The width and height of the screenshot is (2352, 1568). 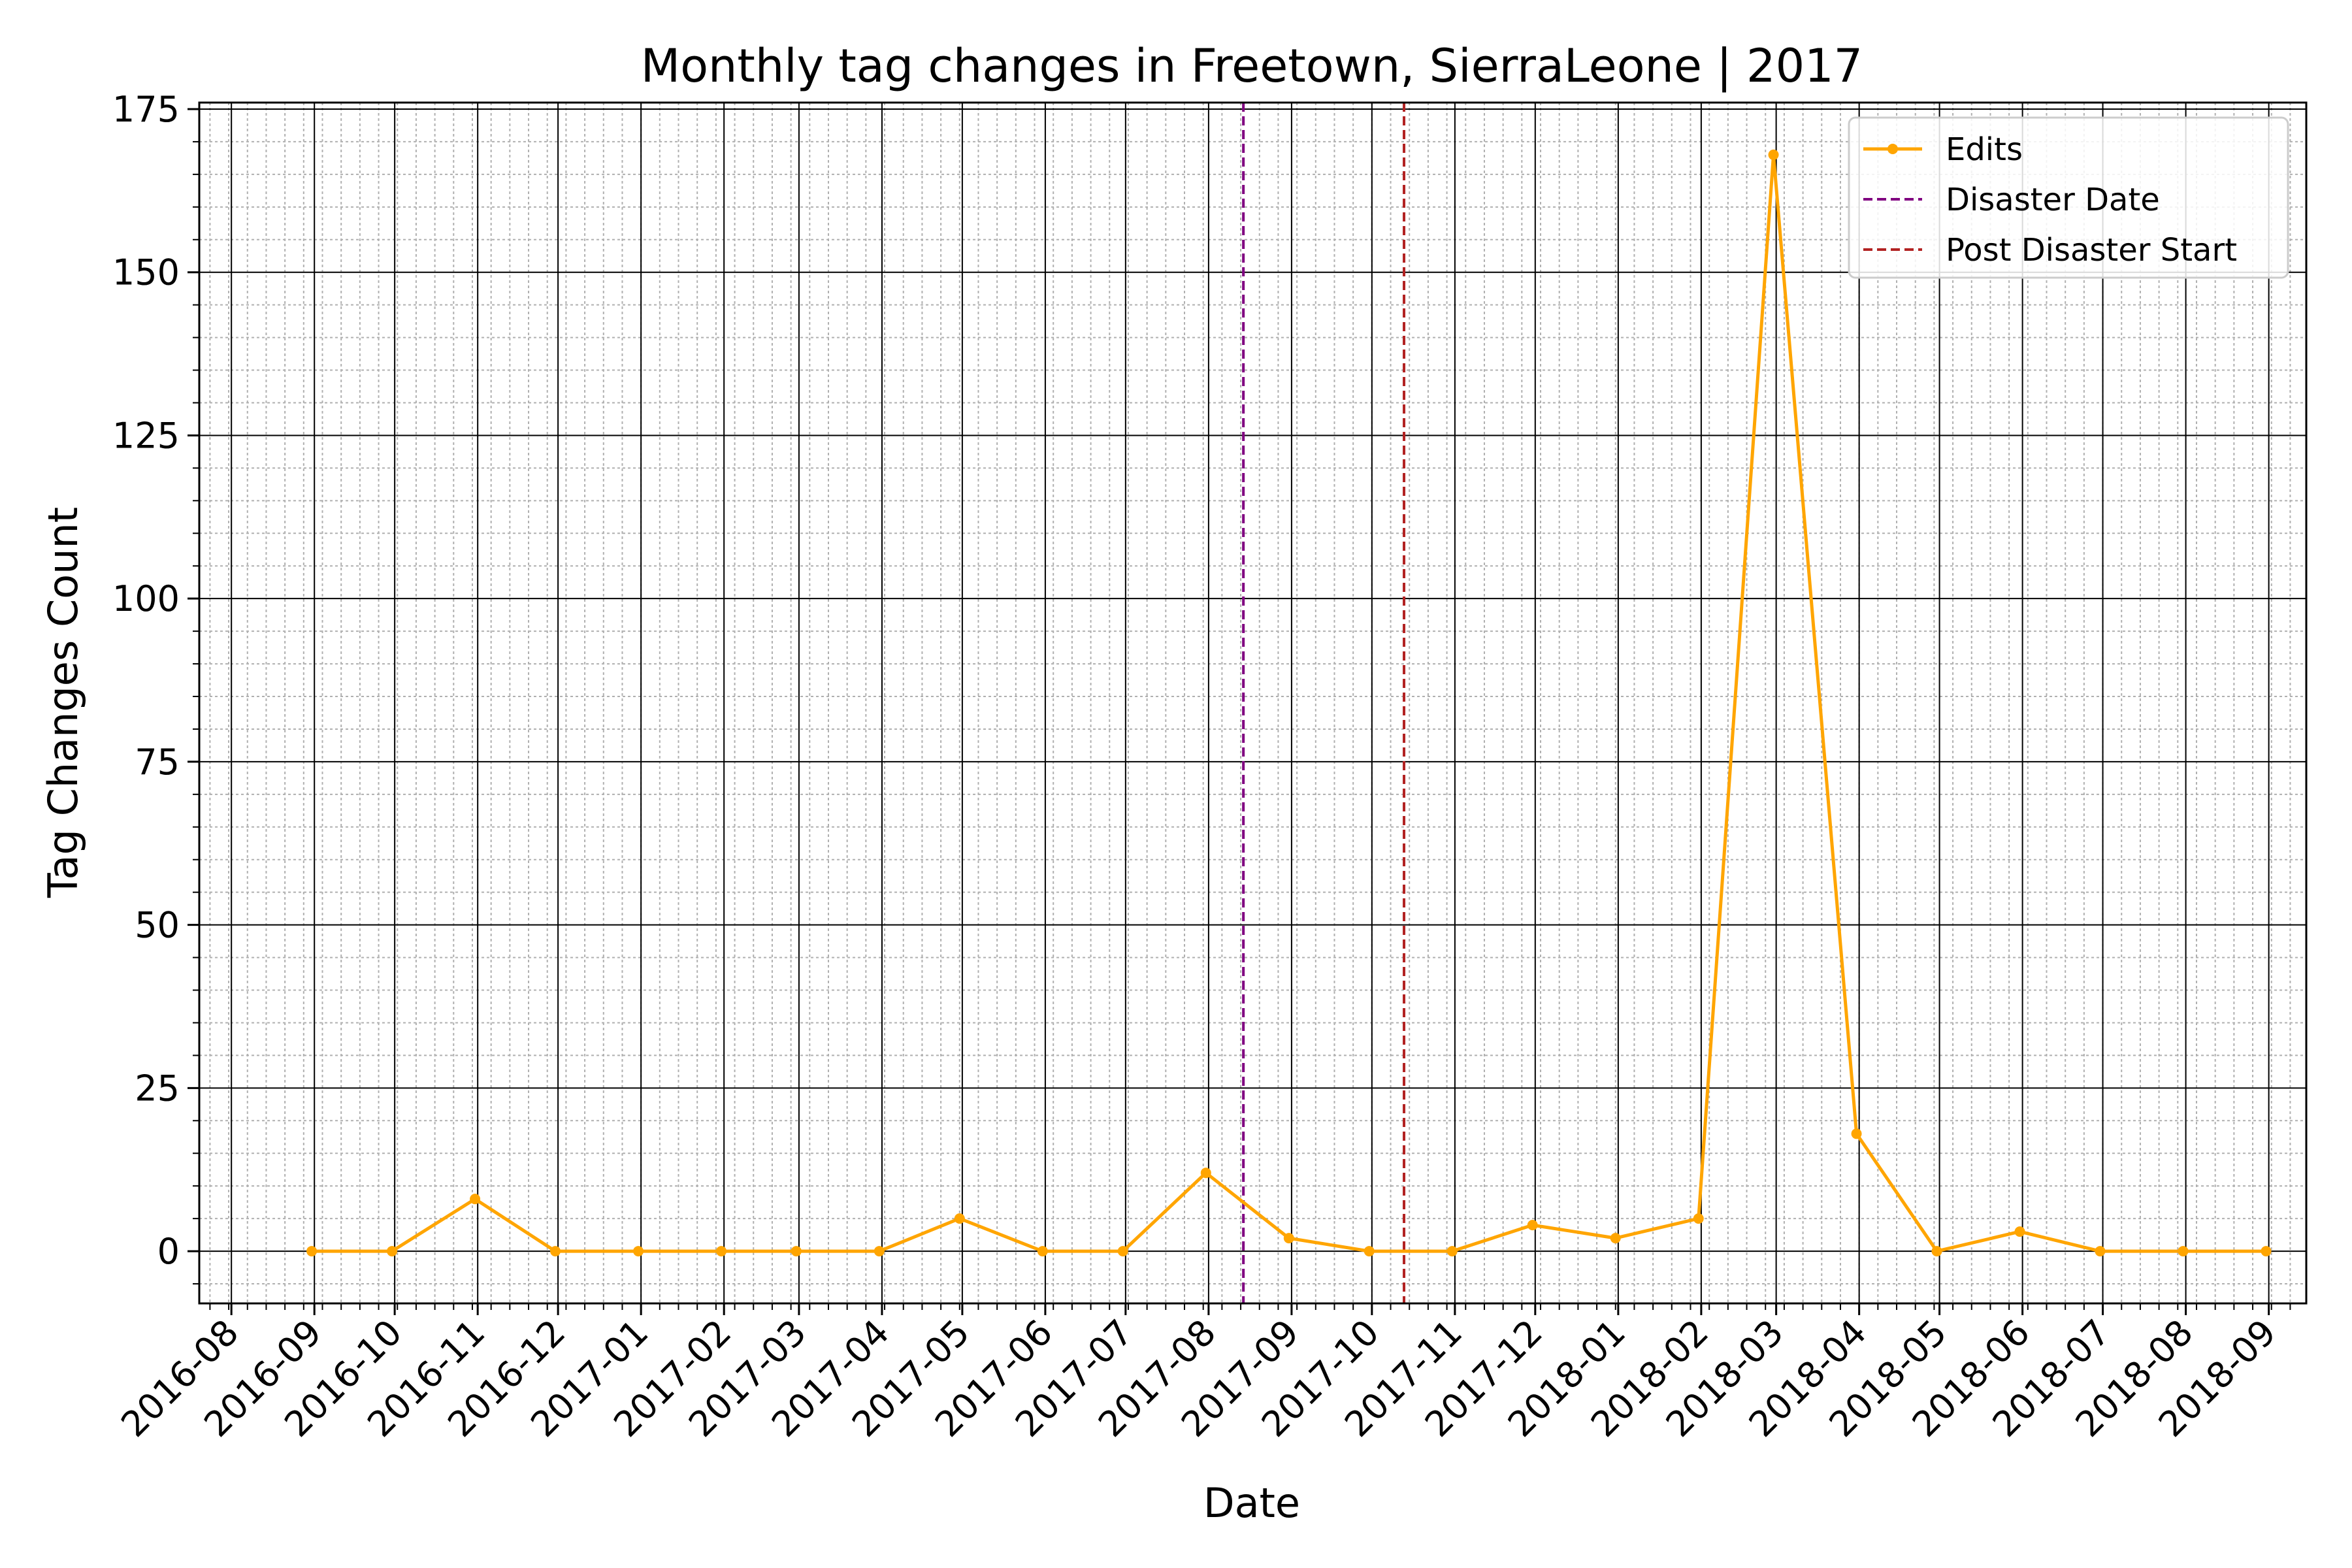 I want to click on y-axis: 0 25 50 75 100 125 150 175, so click(x=155, y=687).